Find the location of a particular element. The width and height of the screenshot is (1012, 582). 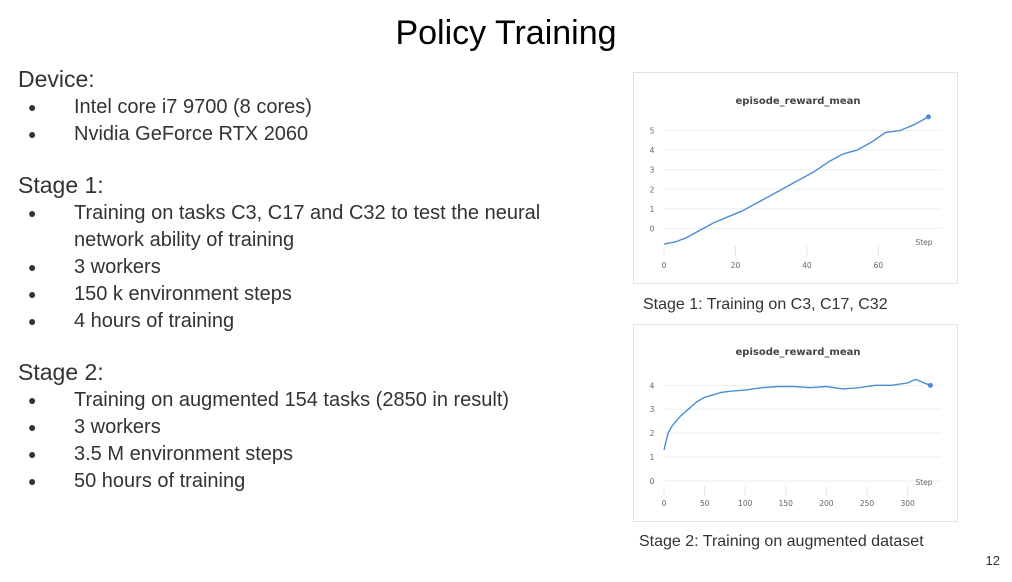

x-tick-label: 300 is located at coordinates (907, 503).